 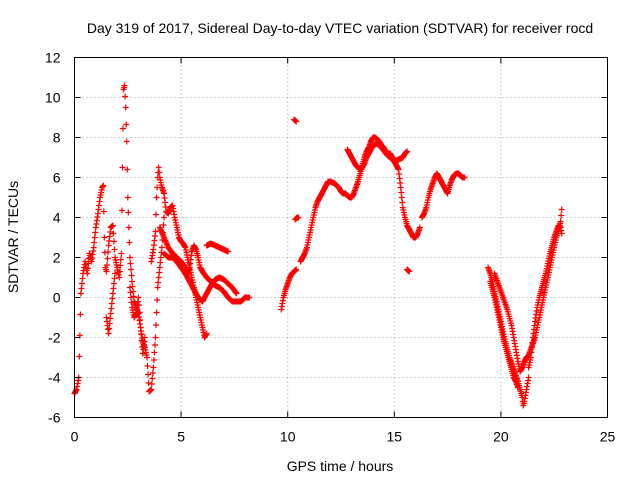 I want to click on y-tick-label: -2, so click(x=54, y=338).